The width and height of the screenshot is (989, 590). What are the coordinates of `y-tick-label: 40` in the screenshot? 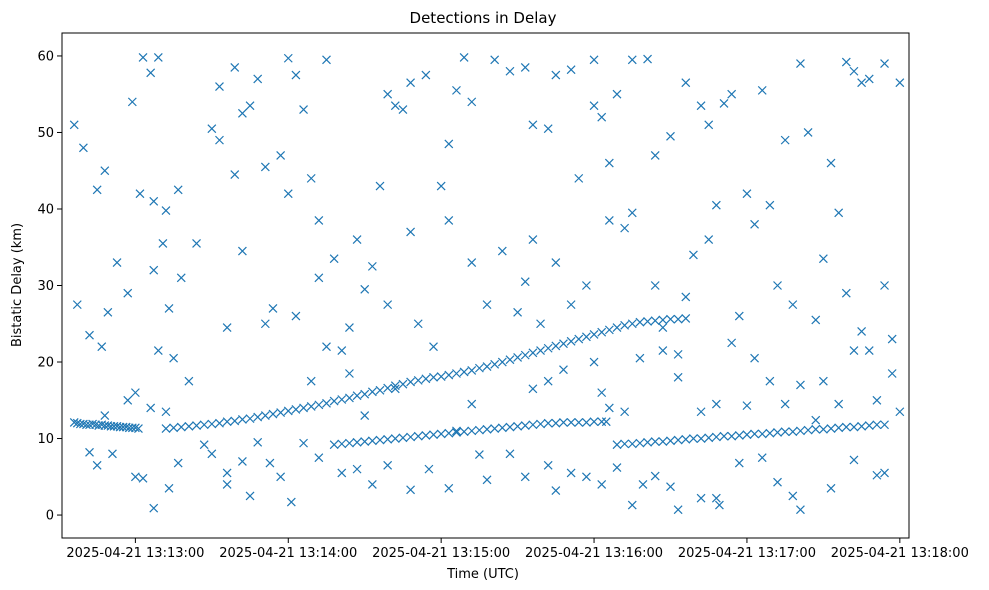 It's located at (45, 209).